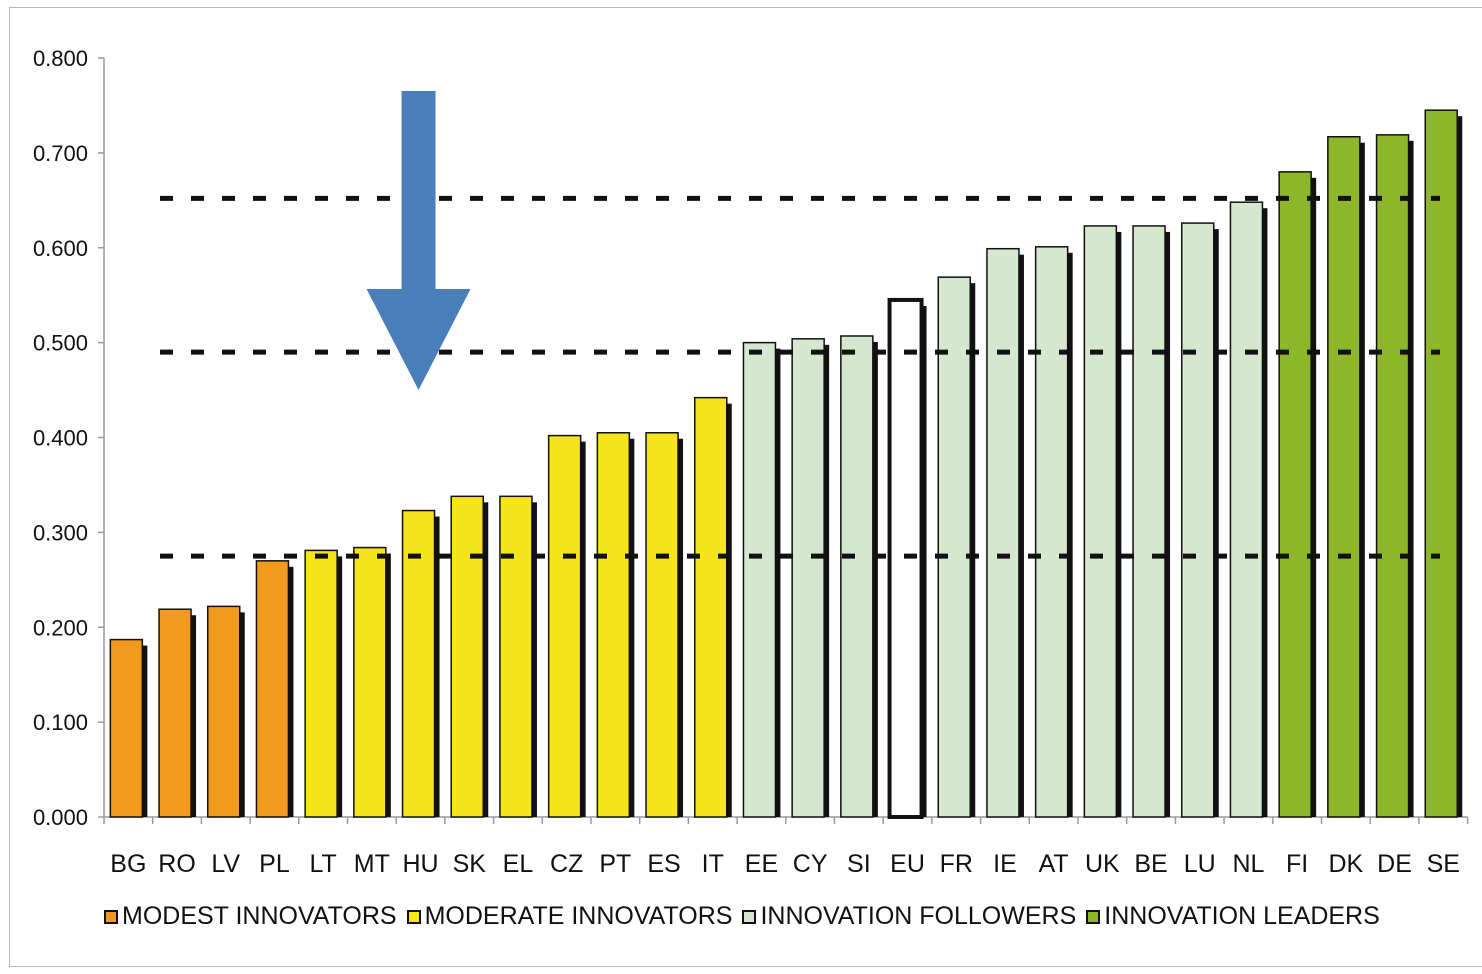 This screenshot has height=974, width=1482. I want to click on bar-it, so click(711, 607).